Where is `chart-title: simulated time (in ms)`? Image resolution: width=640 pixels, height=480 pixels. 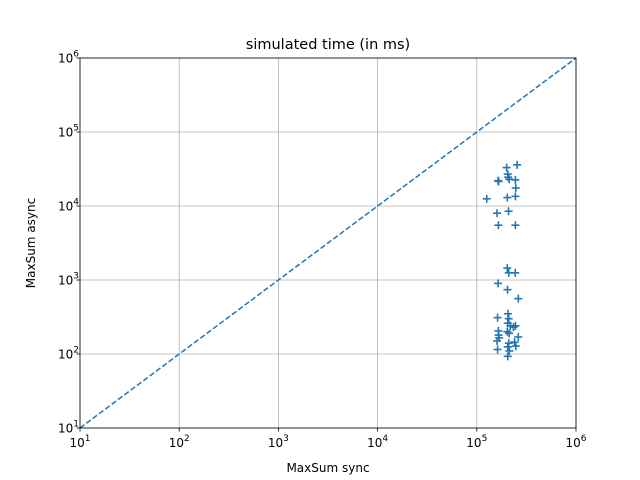 chart-title: simulated time (in ms) is located at coordinates (328, 45).